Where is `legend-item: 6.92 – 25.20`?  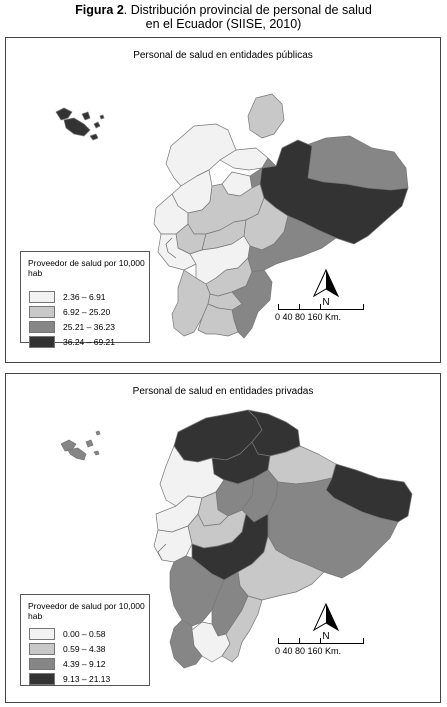 legend-item: 6.92 – 25.20 is located at coordinates (70, 311).